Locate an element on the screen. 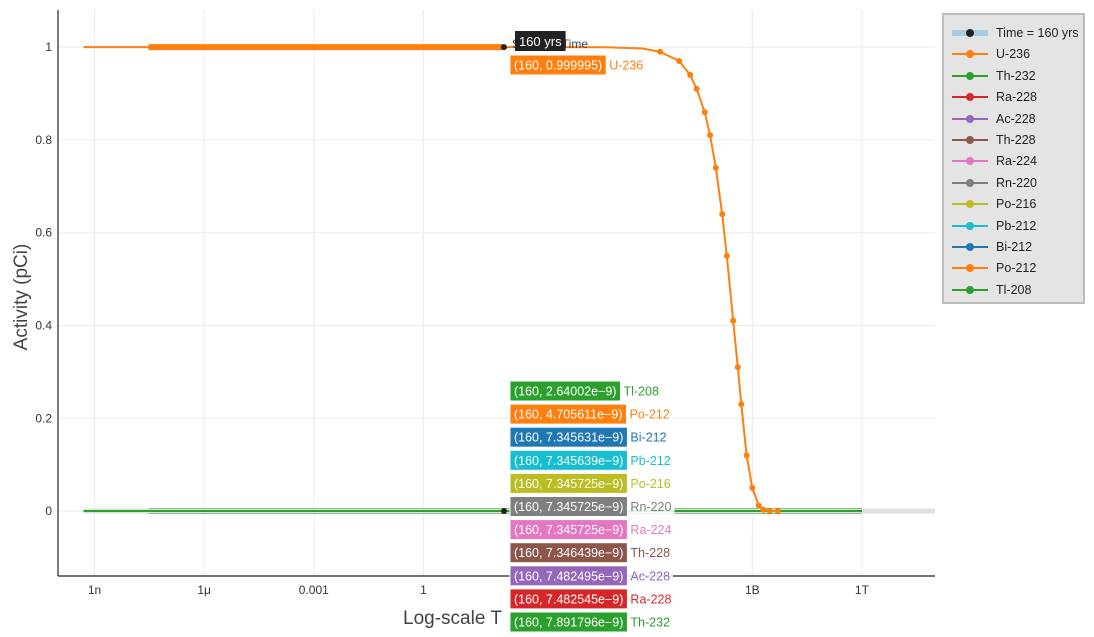 The width and height of the screenshot is (1094, 637). legend-item-ac-228: Ac-228 is located at coordinates (993, 119).